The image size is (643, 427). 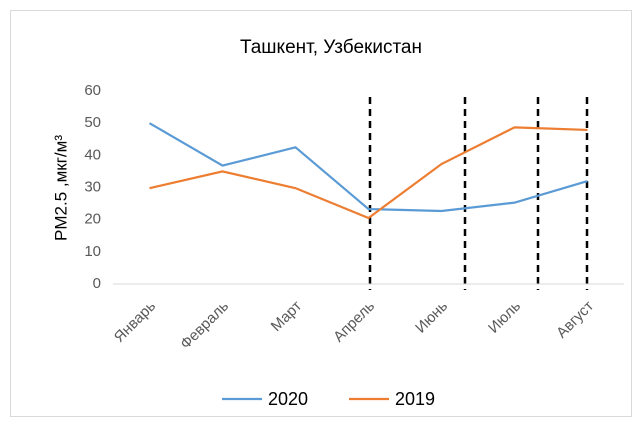 I want to click on line-series, so click(x=368, y=167).